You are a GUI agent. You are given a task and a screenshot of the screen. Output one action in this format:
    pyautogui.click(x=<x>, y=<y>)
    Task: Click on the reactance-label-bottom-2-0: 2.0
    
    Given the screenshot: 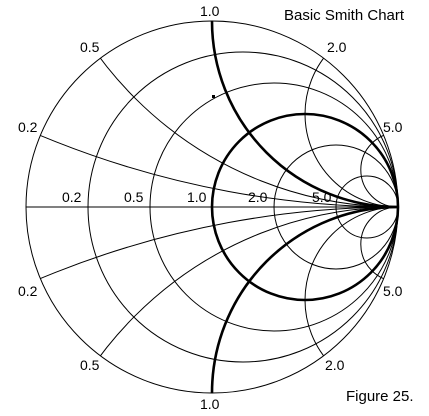 What is the action you would take?
    pyautogui.click(x=335, y=365)
    